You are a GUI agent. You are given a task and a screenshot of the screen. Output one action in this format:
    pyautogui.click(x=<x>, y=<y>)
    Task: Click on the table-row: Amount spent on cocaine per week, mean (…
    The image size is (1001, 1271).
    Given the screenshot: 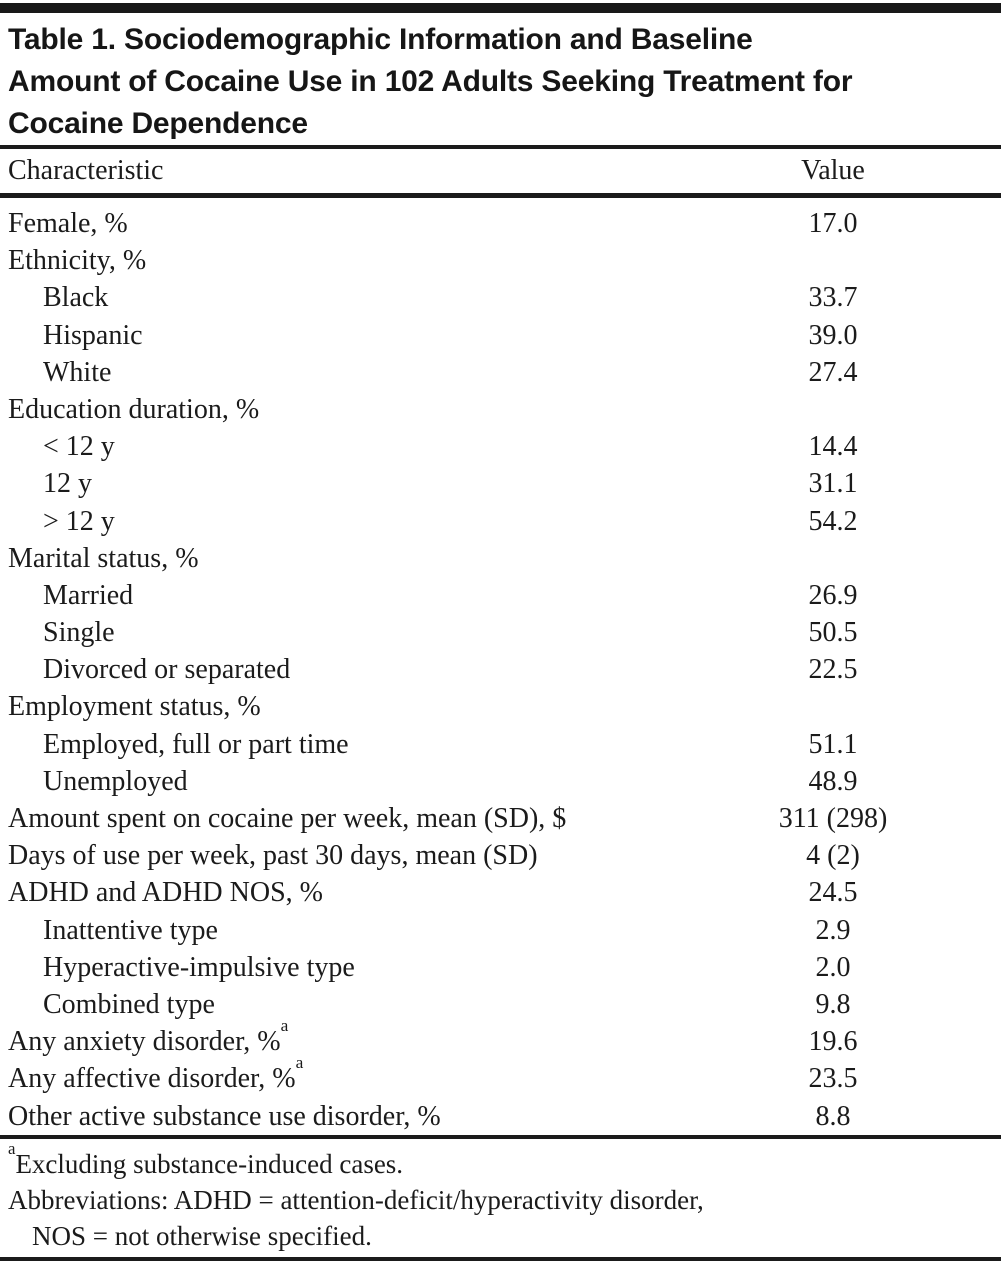 What is the action you would take?
    pyautogui.click(x=480, y=818)
    